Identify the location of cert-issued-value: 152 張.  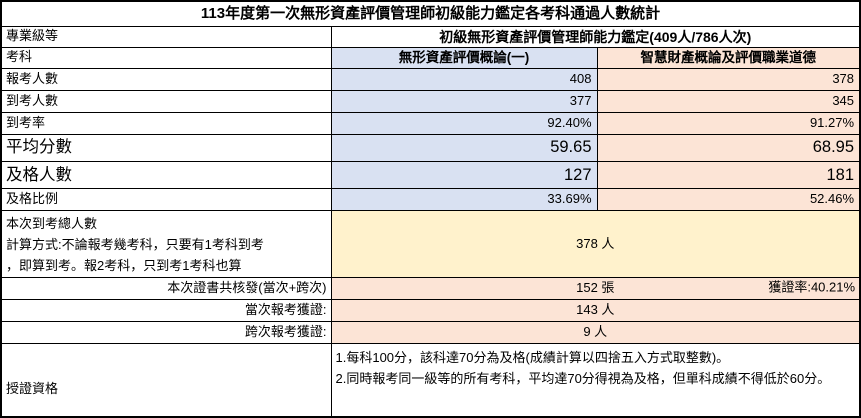
(595, 287).